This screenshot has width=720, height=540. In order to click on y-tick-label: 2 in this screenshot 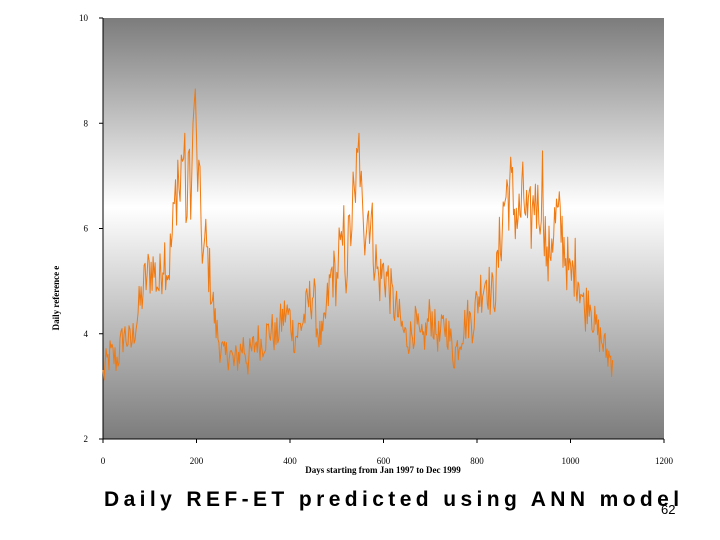, I will do `click(86, 439)`.